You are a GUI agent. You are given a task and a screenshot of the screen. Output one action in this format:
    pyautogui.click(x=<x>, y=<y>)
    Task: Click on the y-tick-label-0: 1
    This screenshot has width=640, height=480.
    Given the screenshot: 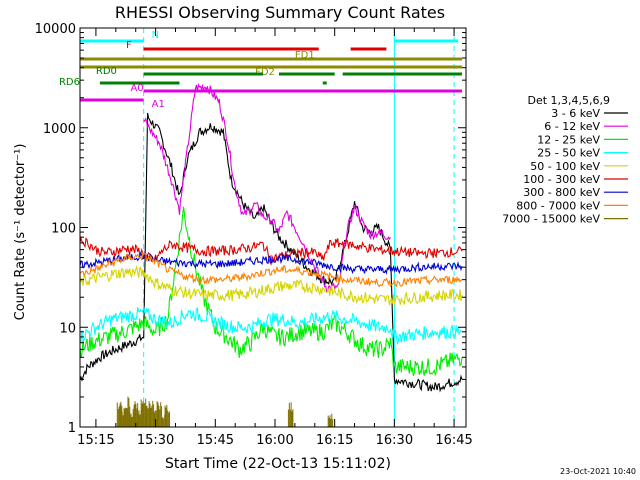 What is the action you would take?
    pyautogui.click(x=72, y=428)
    